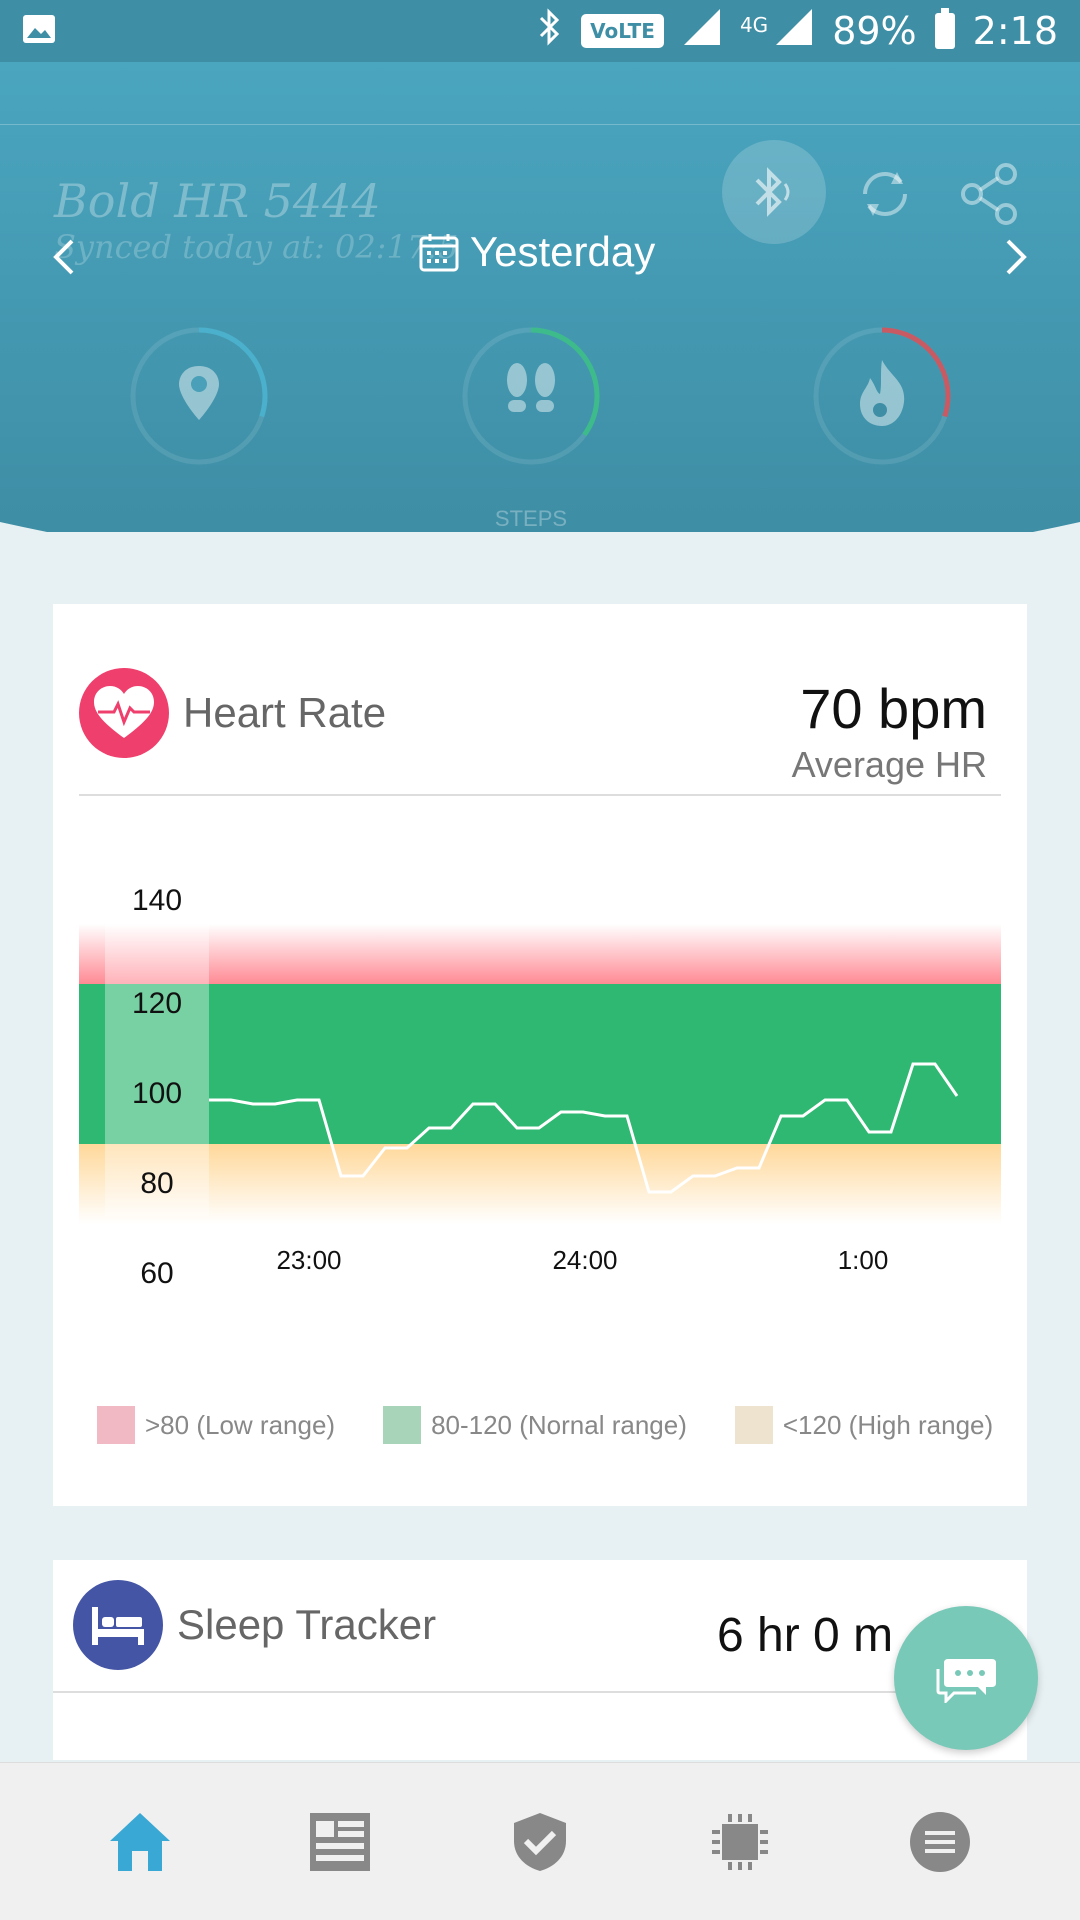  What do you see at coordinates (285, 712) in the screenshot?
I see `heart-rate-title: Heart Rate` at bounding box center [285, 712].